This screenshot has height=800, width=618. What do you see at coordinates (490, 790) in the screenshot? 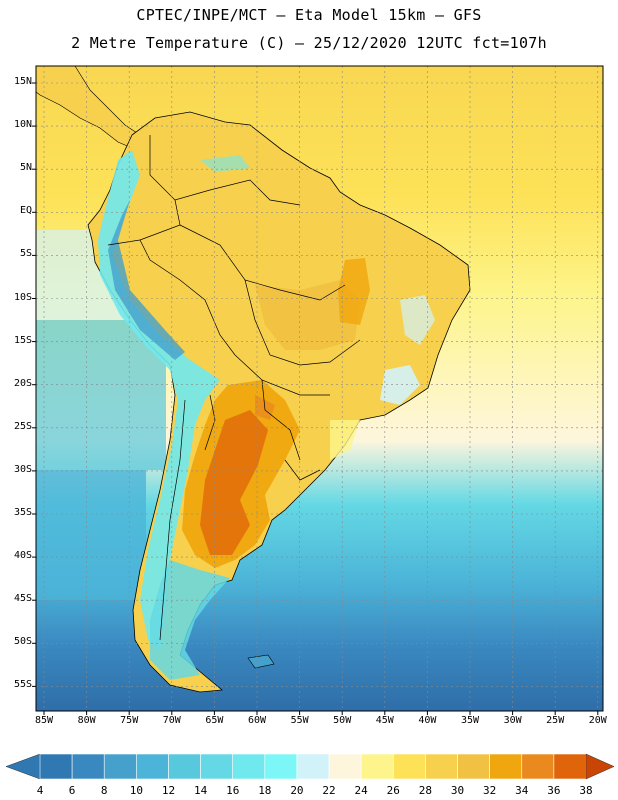
I see `colorbar-label: 32` at bounding box center [490, 790].